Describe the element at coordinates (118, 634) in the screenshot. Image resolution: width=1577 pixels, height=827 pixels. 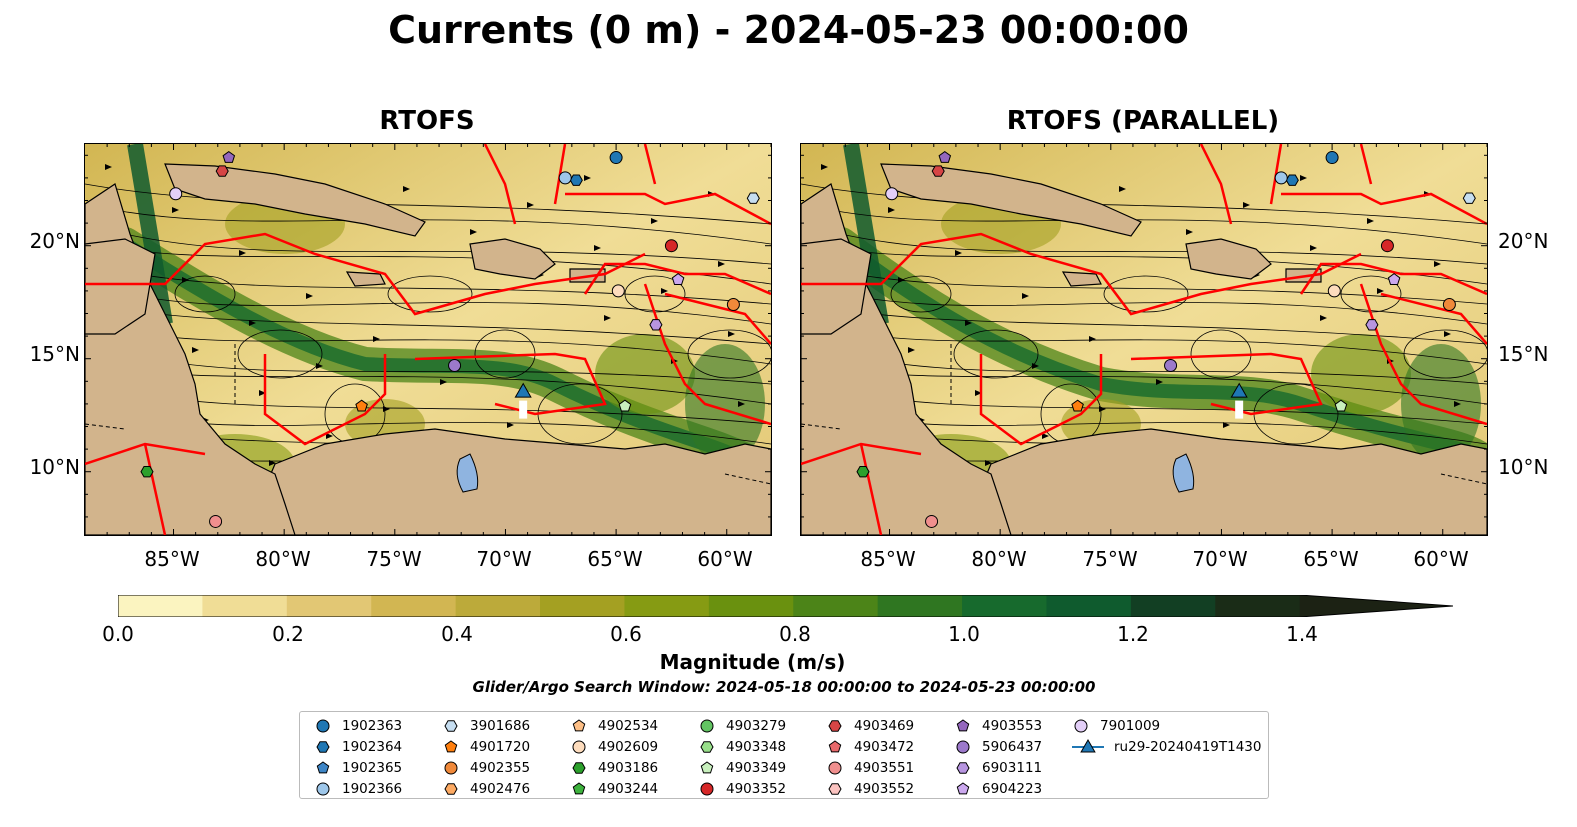
I see `colorbar-tick: 0.0` at that location.